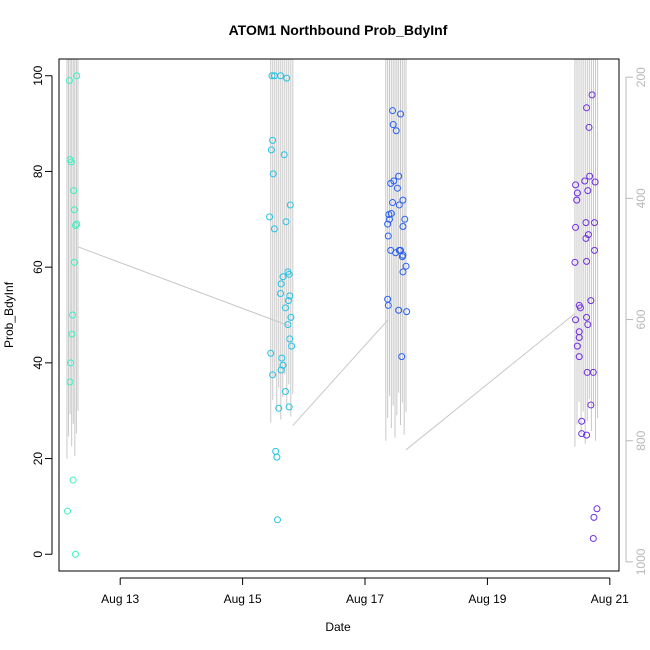  What do you see at coordinates (38, 554) in the screenshot?
I see `y-tick-label: 0` at bounding box center [38, 554].